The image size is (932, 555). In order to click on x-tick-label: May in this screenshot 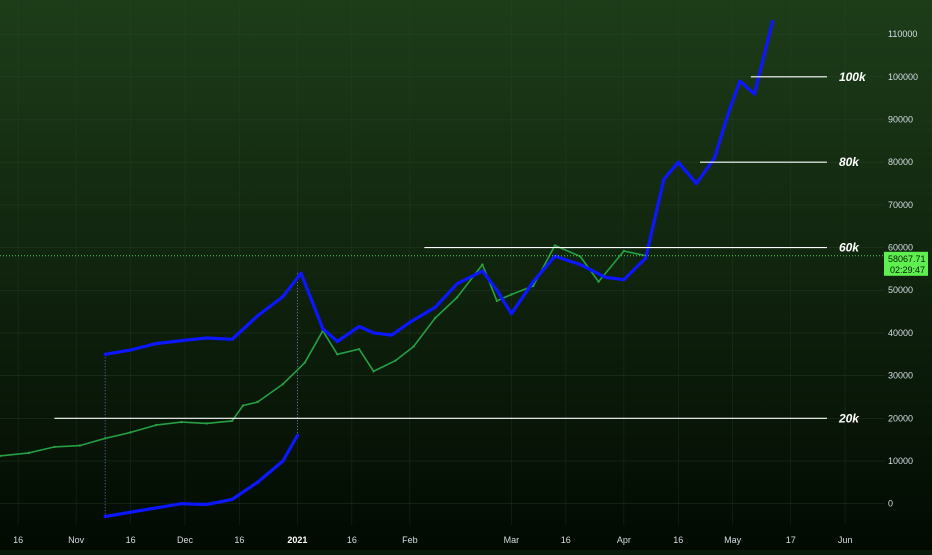, I will do `click(733, 540)`.